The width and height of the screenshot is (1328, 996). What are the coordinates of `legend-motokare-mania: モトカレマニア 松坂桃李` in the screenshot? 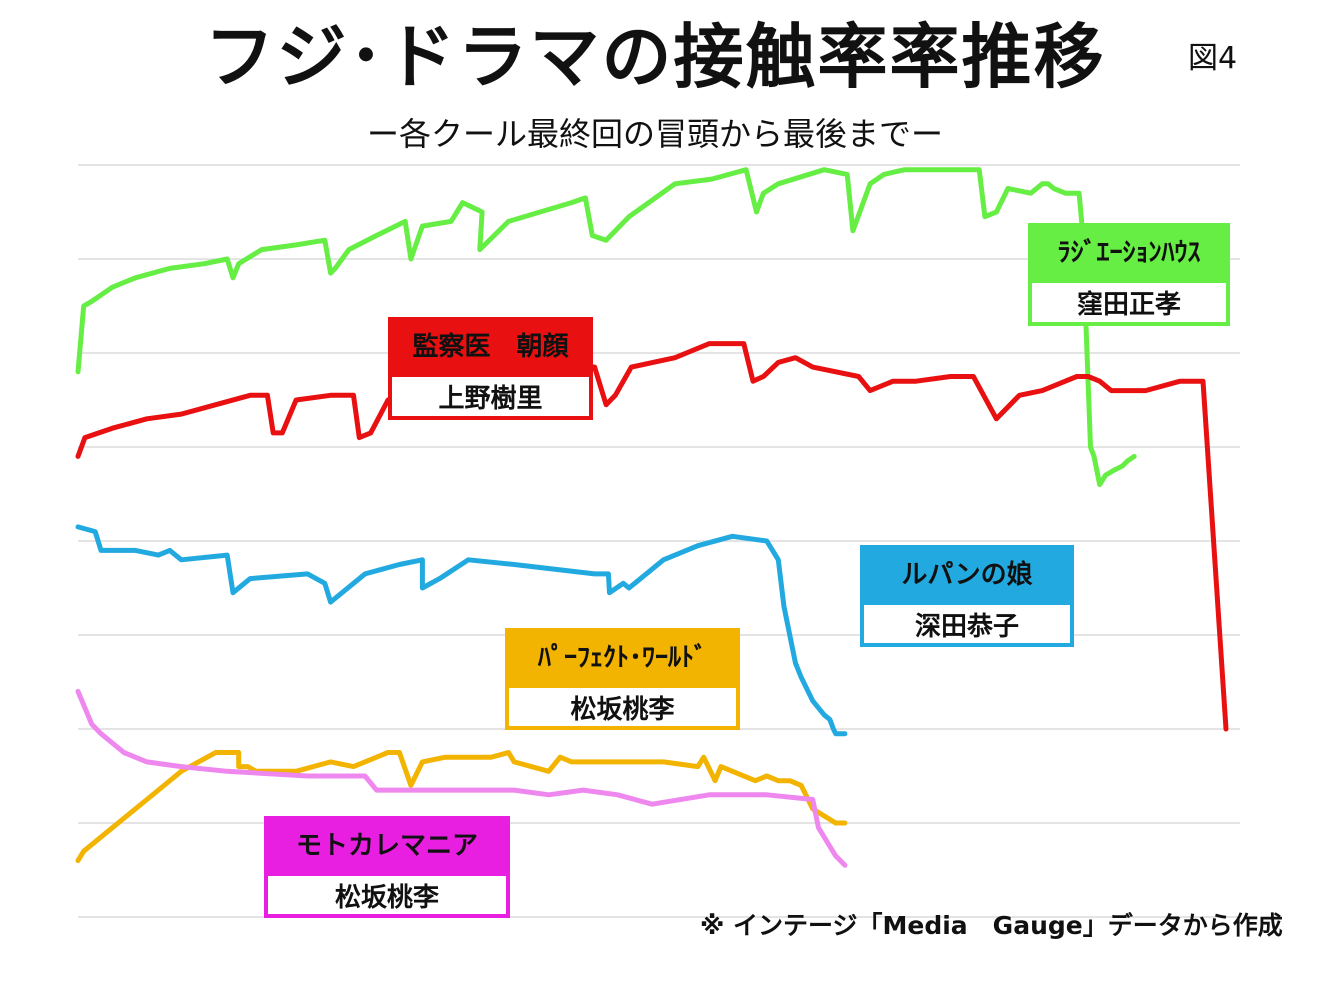 It's located at (387, 867).